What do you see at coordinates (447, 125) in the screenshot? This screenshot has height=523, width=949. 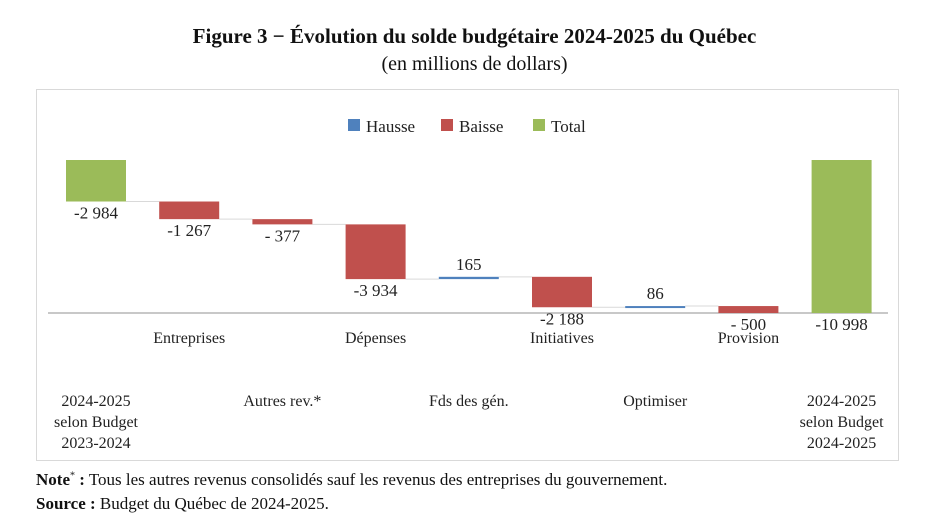 I see `legend-swatch-baisse` at bounding box center [447, 125].